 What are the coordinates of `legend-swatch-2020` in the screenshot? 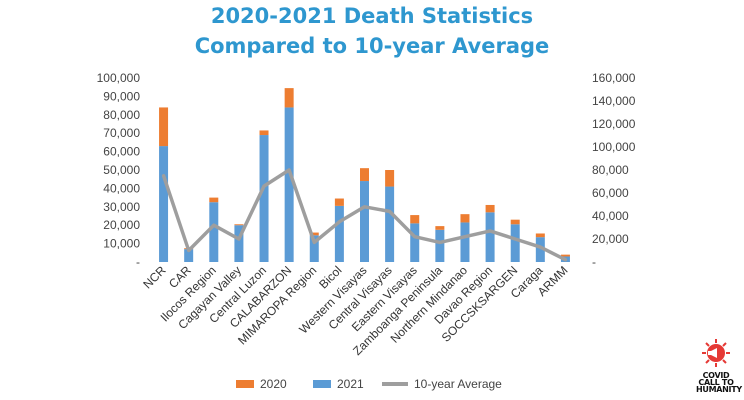 It's located at (245, 384).